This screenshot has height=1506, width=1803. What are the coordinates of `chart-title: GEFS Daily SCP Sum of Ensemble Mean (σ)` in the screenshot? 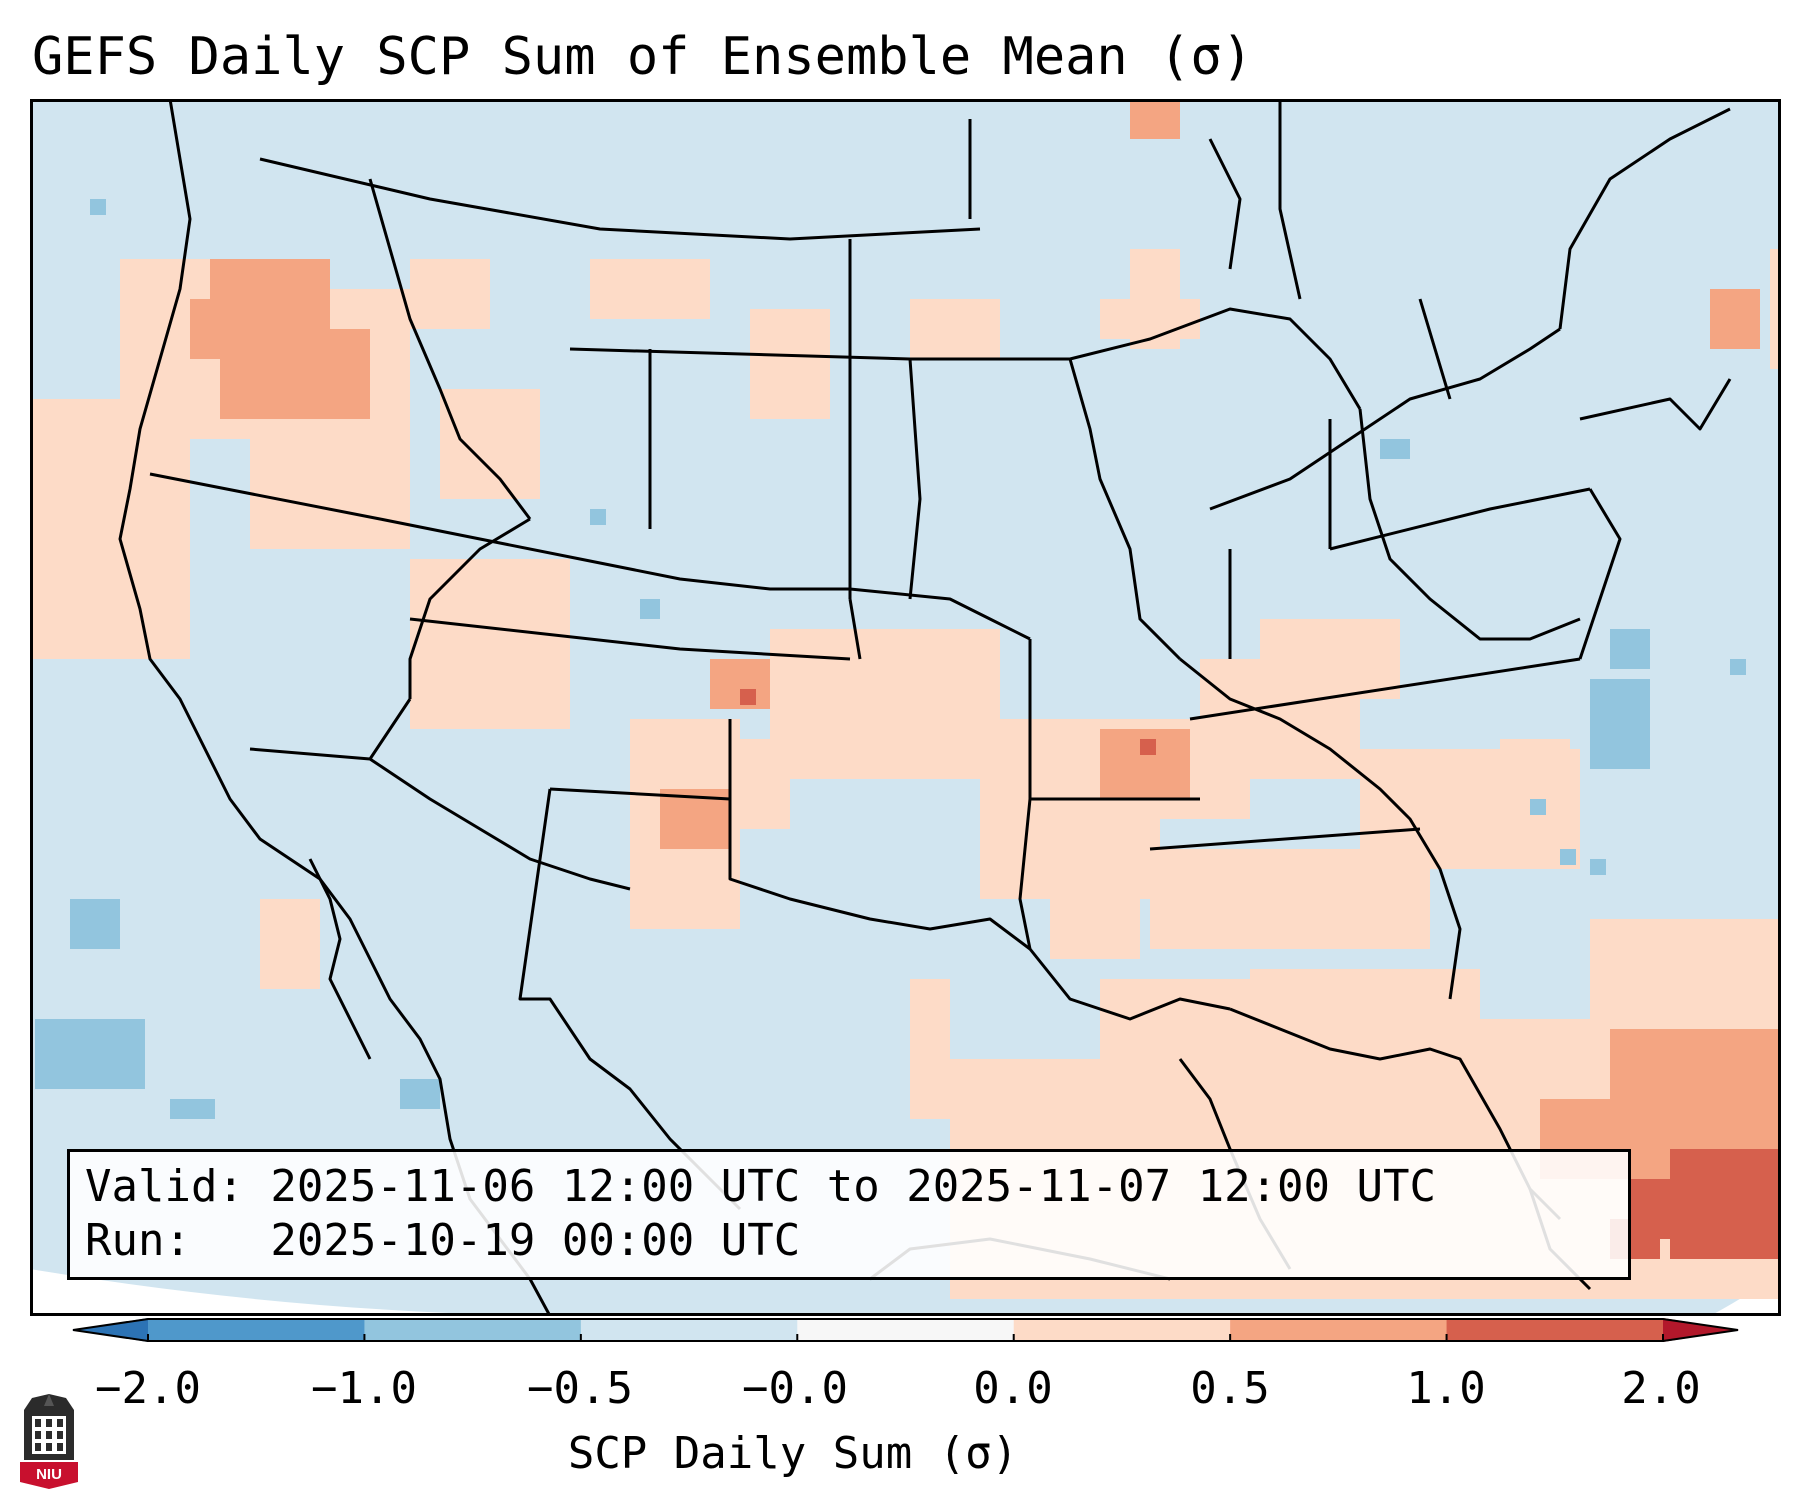 It's located at (642, 57).